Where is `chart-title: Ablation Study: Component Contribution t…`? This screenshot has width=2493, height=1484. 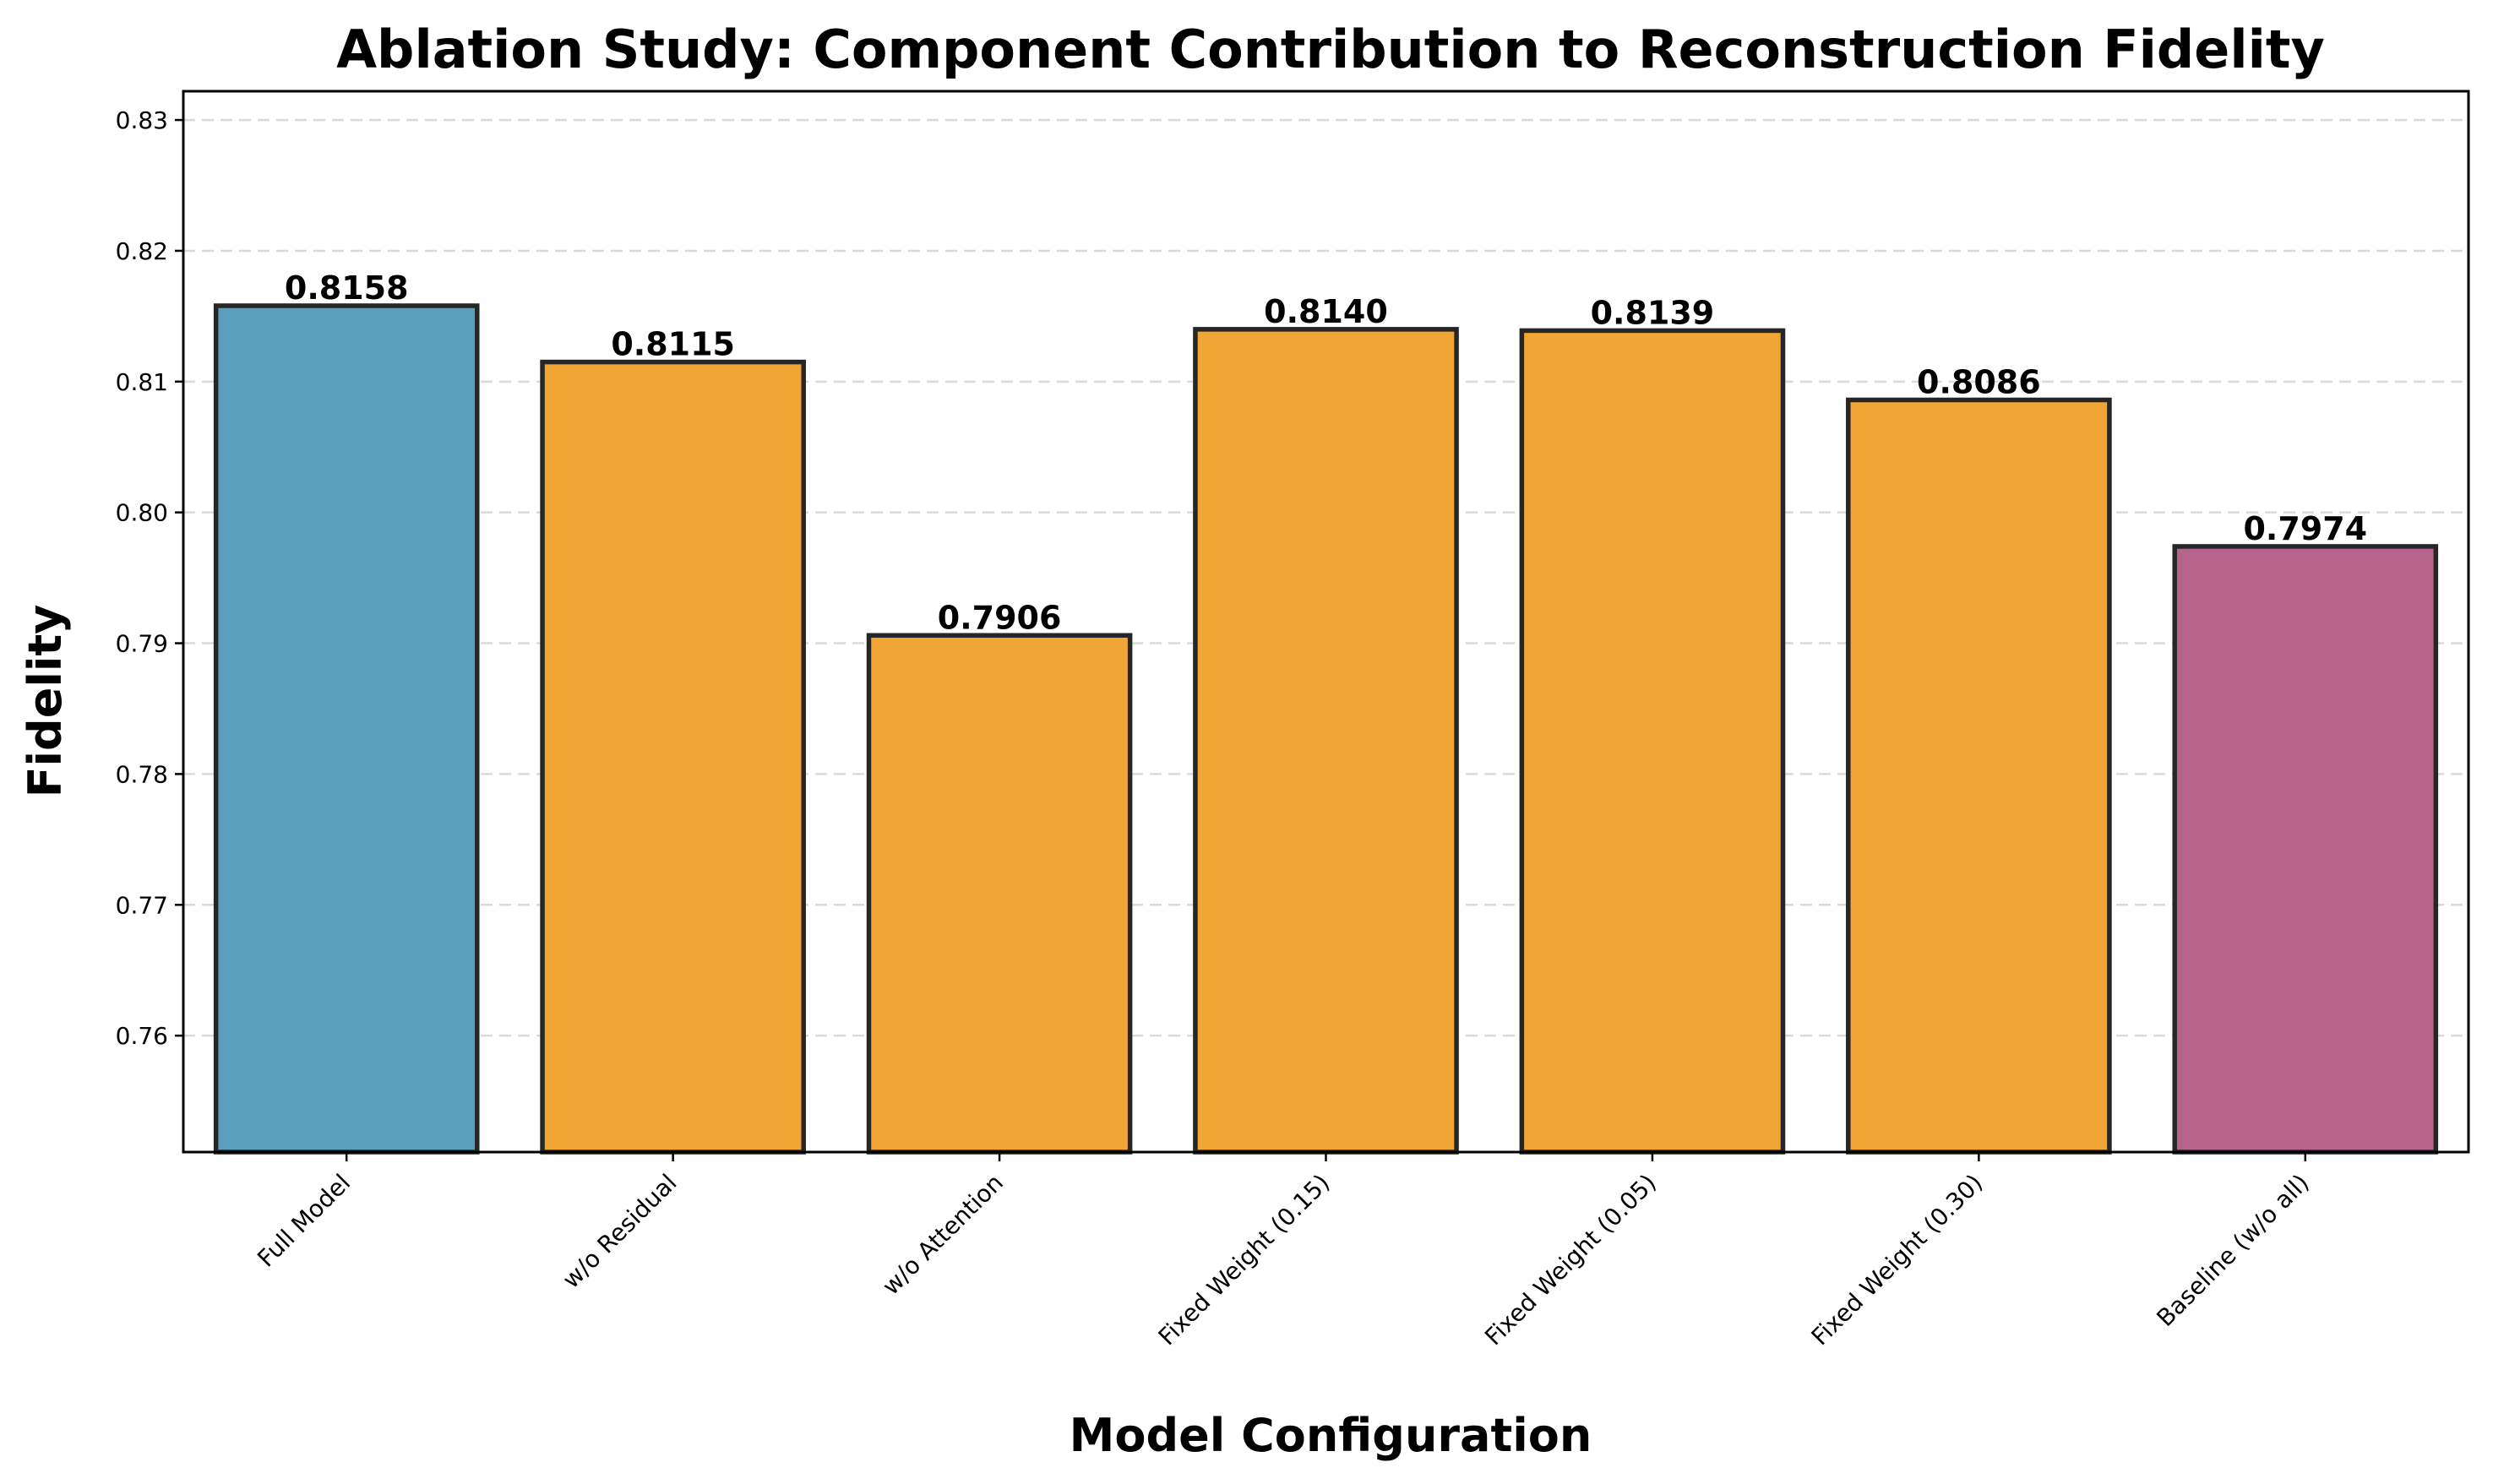
chart-title: Ablation Study: Component Contribution t… is located at coordinates (1330, 49).